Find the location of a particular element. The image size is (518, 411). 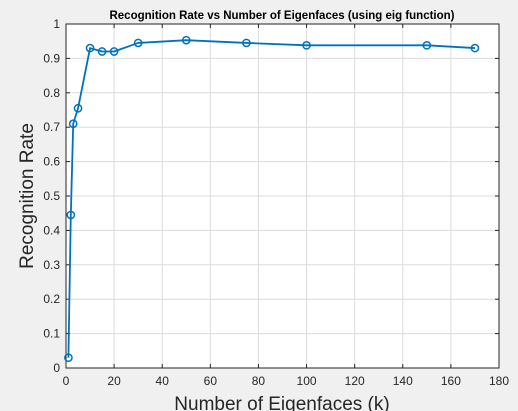

y-tick-label: 0.1 is located at coordinates (51, 334).